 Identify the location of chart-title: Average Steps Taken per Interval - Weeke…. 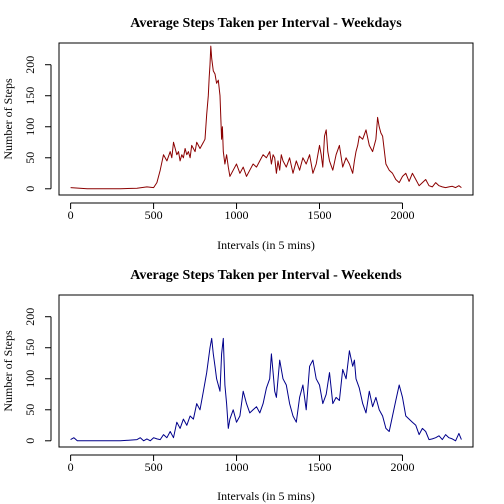
(266, 275).